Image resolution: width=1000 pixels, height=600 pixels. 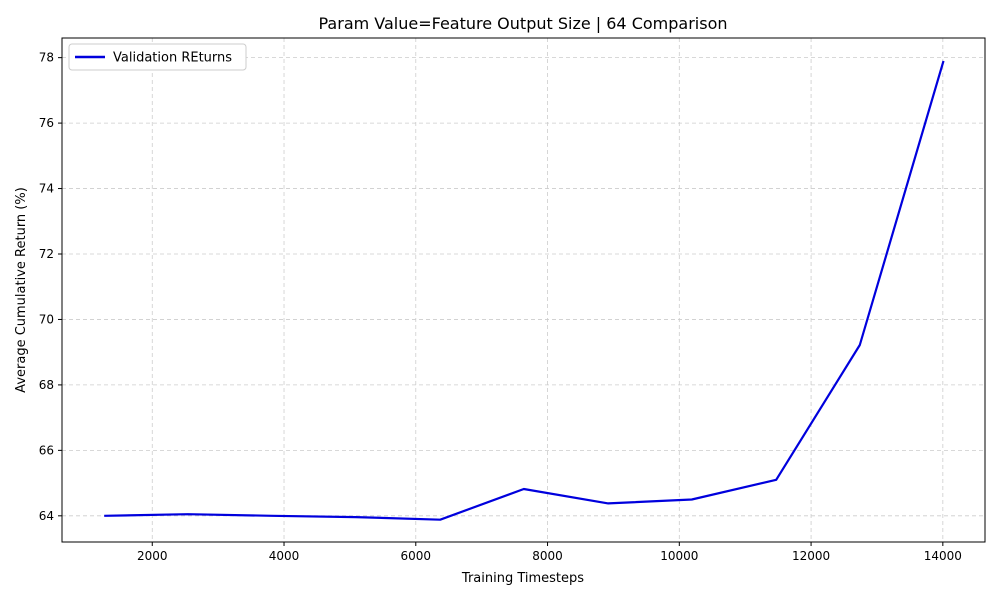 I want to click on legend: Validation REturns, so click(x=157, y=57).